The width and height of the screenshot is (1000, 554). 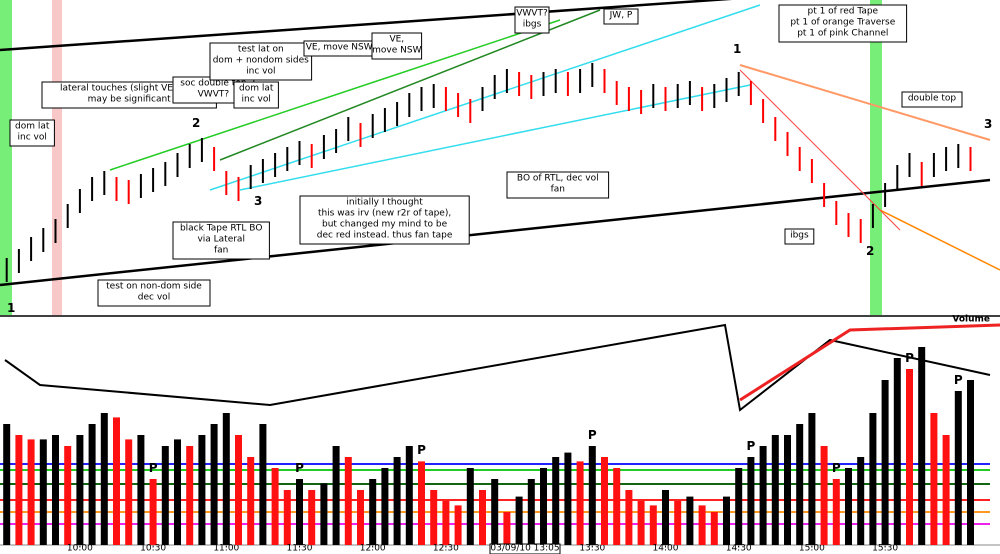 What do you see at coordinates (737, 49) in the screenshot?
I see `wave-label: 1` at bounding box center [737, 49].